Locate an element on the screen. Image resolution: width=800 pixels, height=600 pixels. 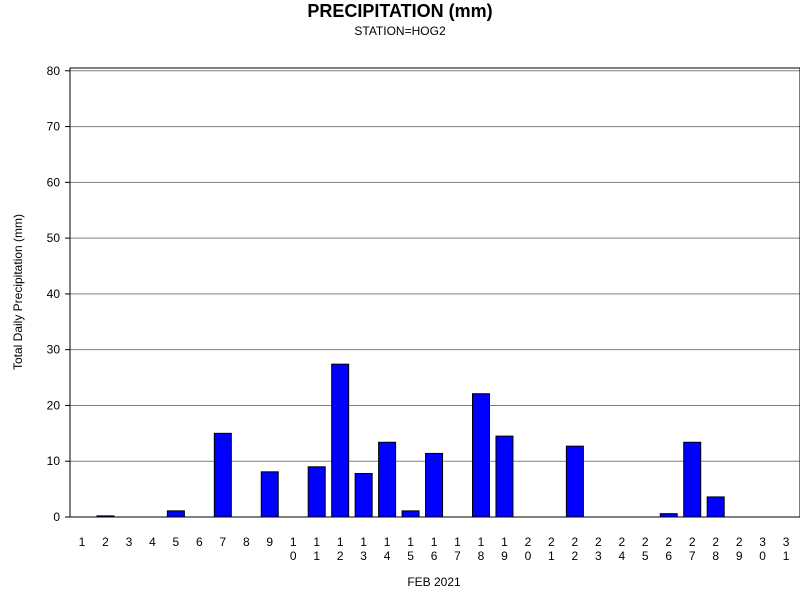
y-tick-label: 80 is located at coordinates (54, 71).